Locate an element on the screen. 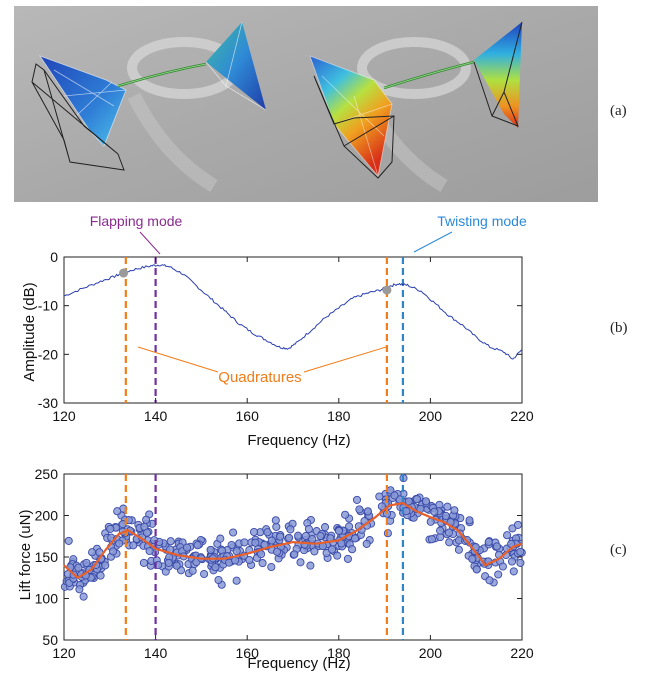  twisting-mode-arrow is located at coordinates (433, 242).